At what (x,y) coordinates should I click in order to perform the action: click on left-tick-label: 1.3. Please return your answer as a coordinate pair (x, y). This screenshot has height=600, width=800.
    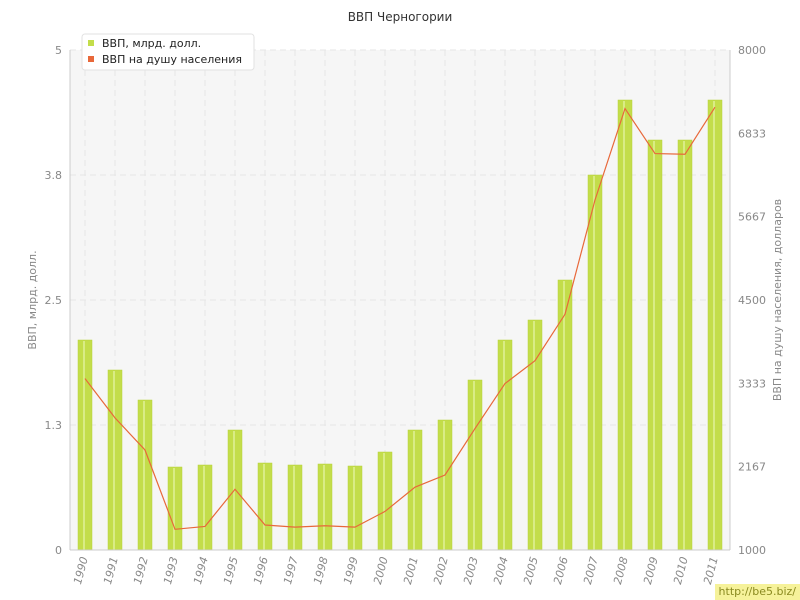
    Looking at the image, I should click on (54, 425).